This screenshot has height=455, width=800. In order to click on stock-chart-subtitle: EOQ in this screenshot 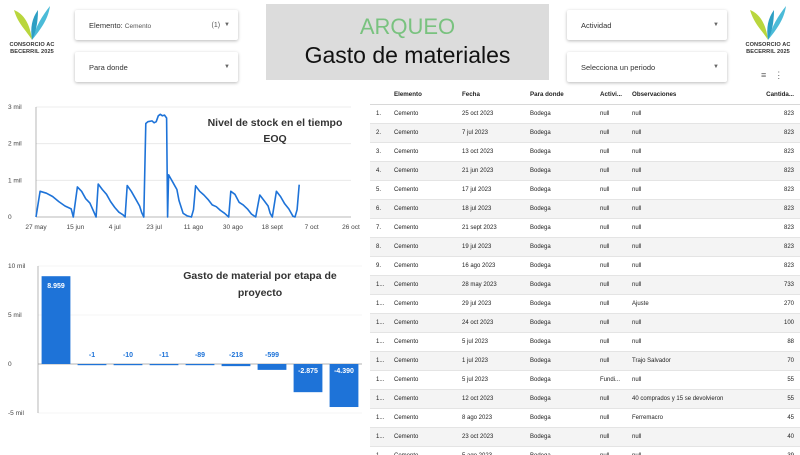, I will do `click(275, 139)`.